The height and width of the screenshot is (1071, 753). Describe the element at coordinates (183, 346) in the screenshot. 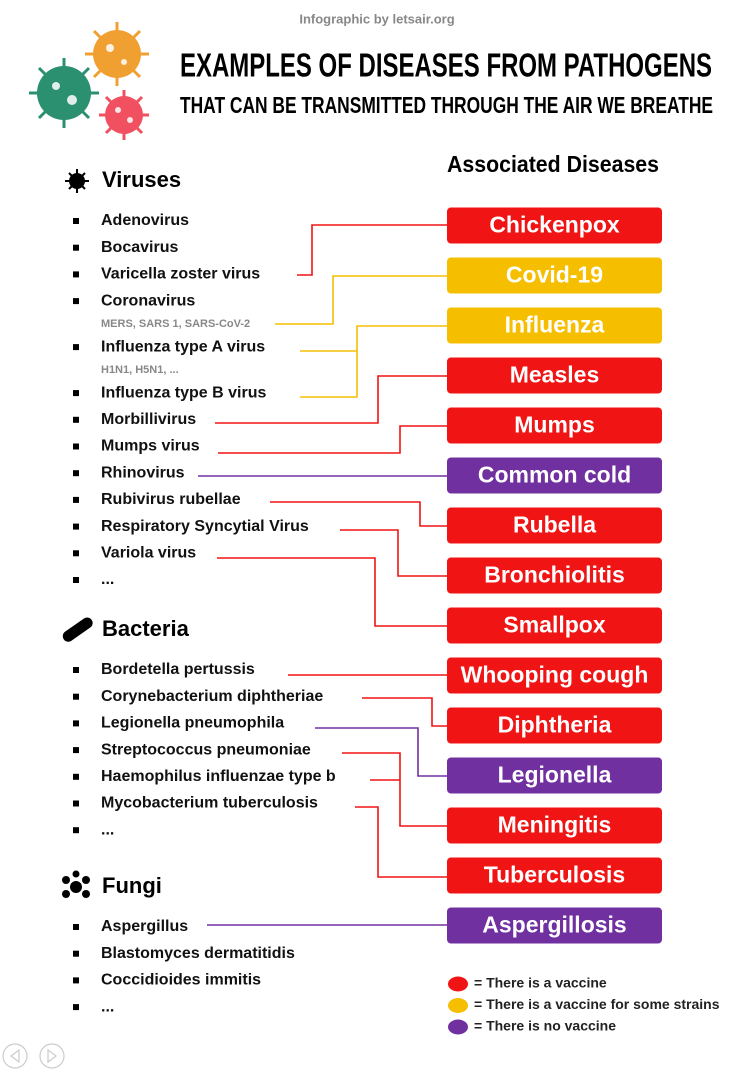

I see `pathogen: Influenza type A virus` at that location.